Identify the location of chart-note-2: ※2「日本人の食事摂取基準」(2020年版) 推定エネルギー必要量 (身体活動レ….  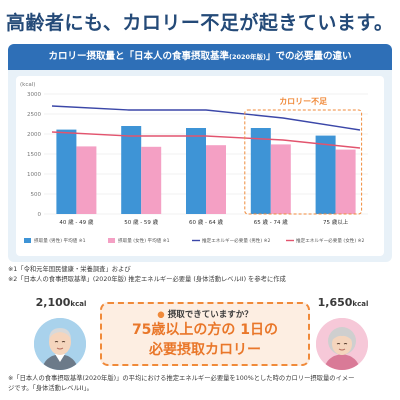
(147, 279).